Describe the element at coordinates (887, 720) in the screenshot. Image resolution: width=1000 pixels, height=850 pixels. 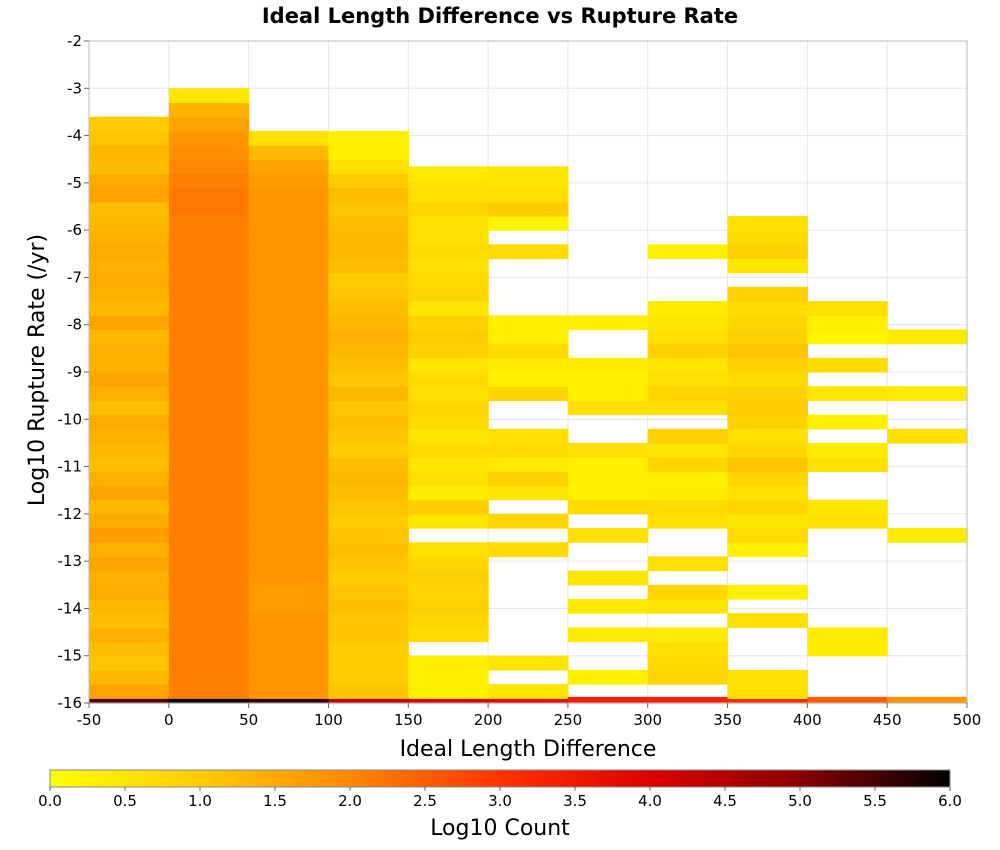
I see `x-tick-label: 450` at that location.